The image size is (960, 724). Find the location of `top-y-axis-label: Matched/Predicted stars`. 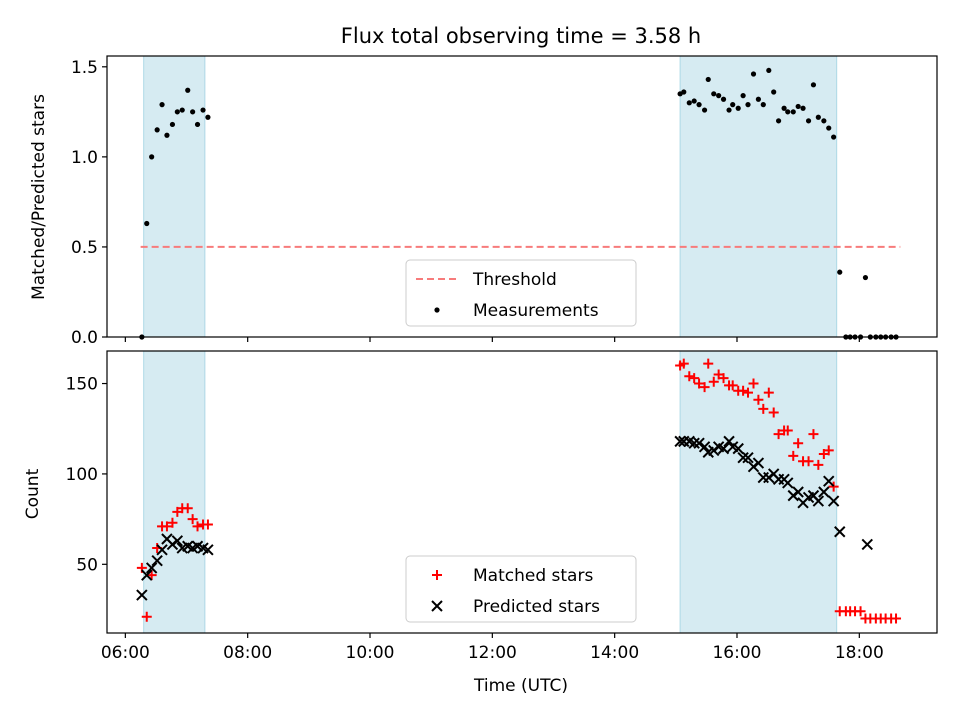

top-y-axis-label: Matched/Predicted stars is located at coordinates (39, 197).